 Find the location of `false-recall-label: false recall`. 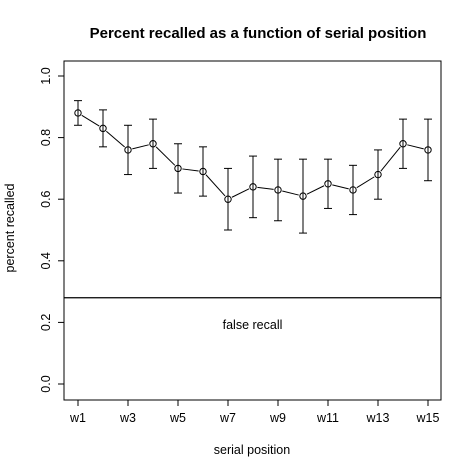

false-recall-label: false recall is located at coordinates (253, 325).